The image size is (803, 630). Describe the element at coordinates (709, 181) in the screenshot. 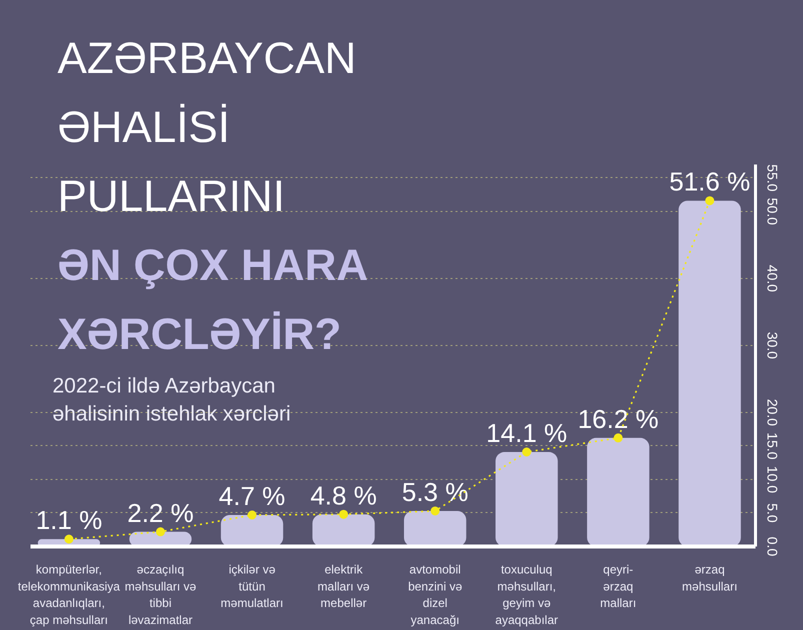

I see `data-label: 51.6 %` at that location.